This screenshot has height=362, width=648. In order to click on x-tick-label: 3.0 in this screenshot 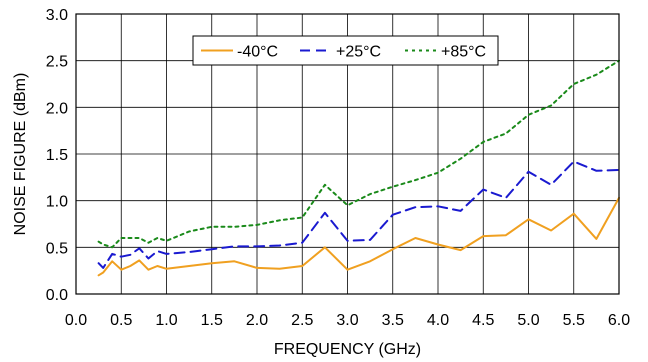, I will do `click(347, 320)`.